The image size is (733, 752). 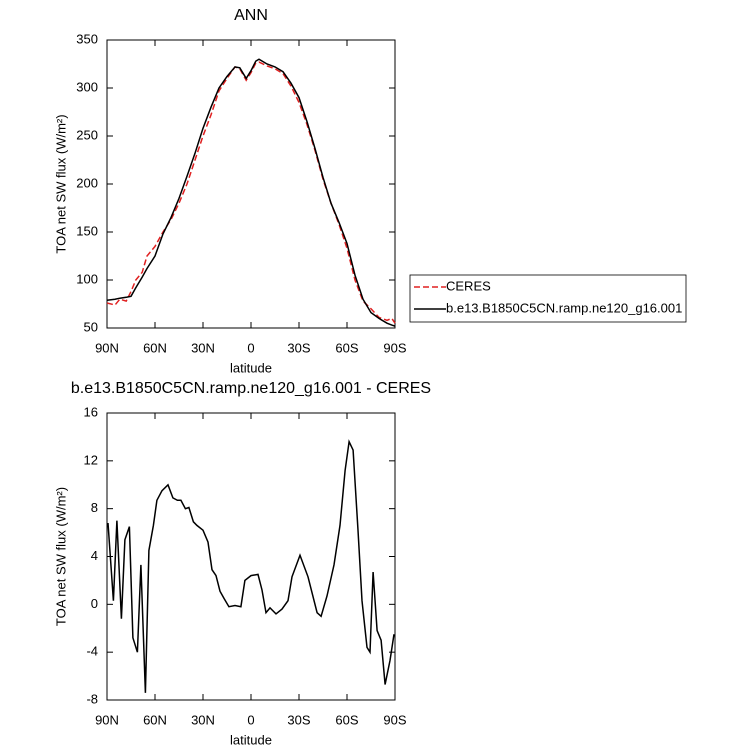 What do you see at coordinates (87, 278) in the screenshot?
I see `y-tick-label: 100` at bounding box center [87, 278].